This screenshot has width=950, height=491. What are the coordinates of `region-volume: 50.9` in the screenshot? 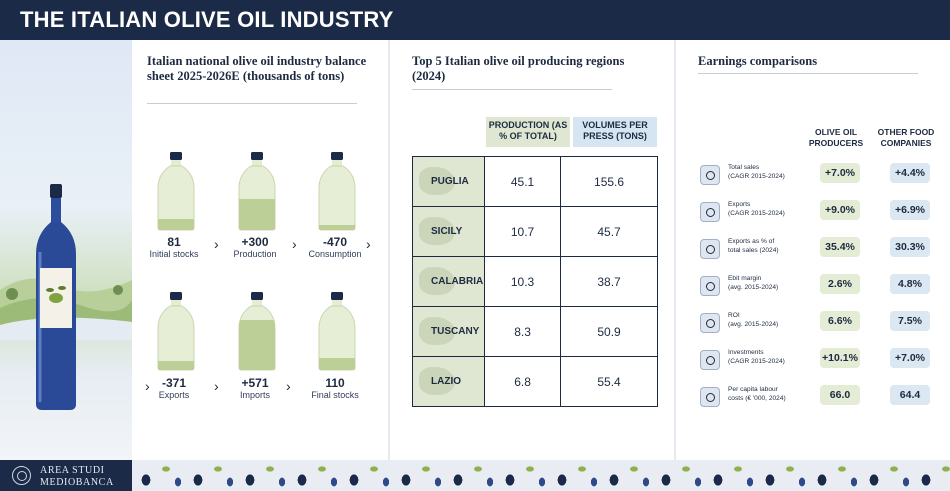 It's located at (609, 331).